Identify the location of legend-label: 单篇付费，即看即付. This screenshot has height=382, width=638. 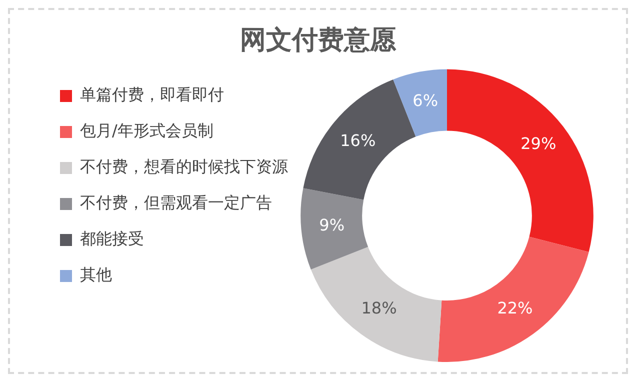
(152, 94).